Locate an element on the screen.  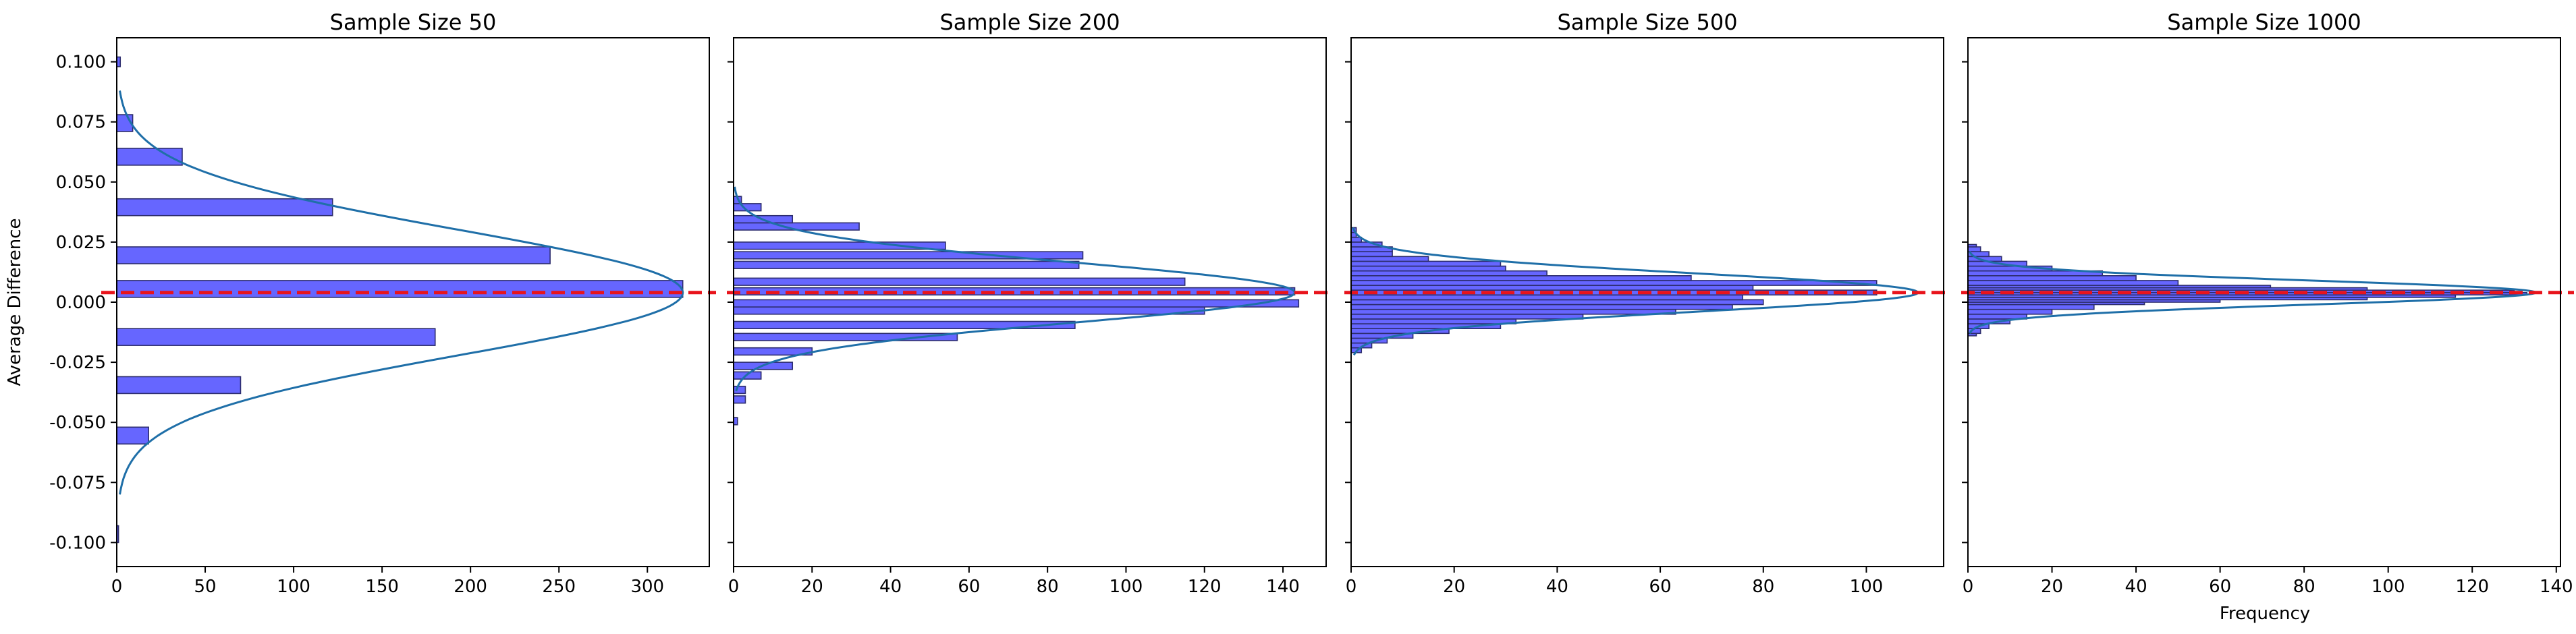
y-tick-label: 0.100 is located at coordinates (81, 63).